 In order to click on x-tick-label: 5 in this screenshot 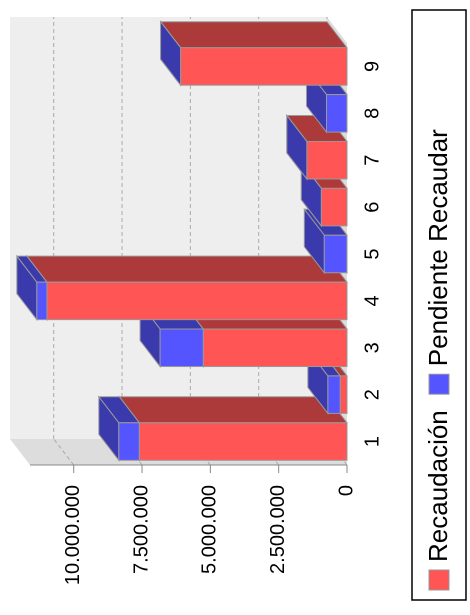, I will do `click(372, 253)`.